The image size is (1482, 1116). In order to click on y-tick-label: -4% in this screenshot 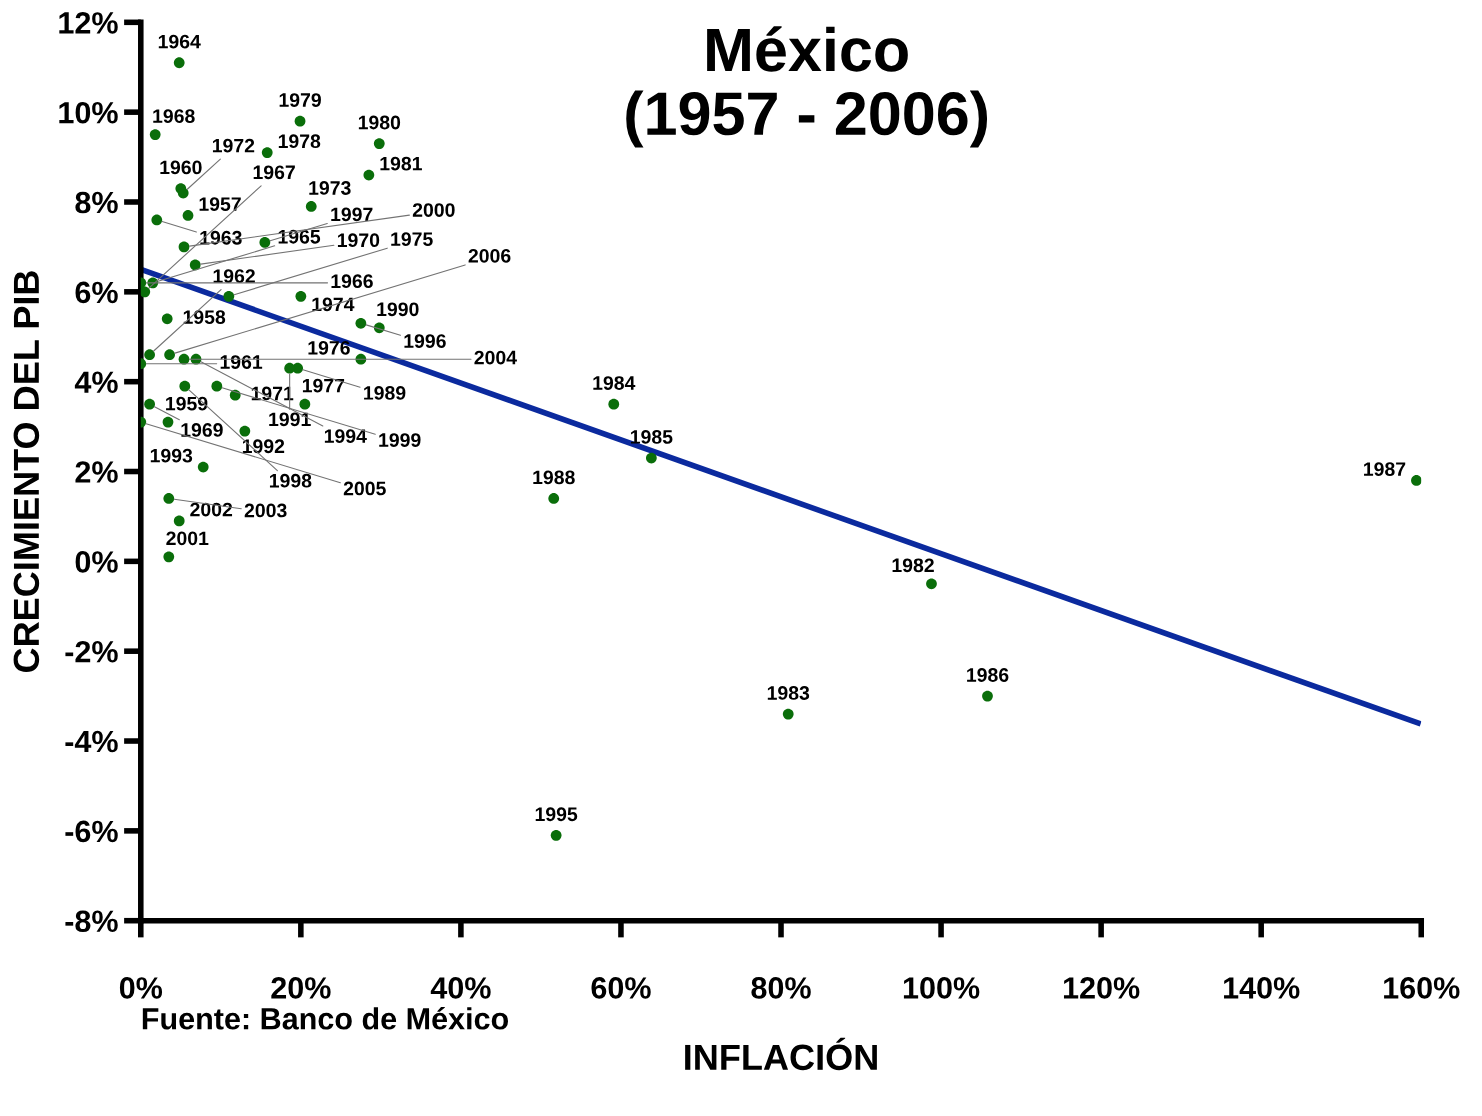, I will do `click(91, 741)`.